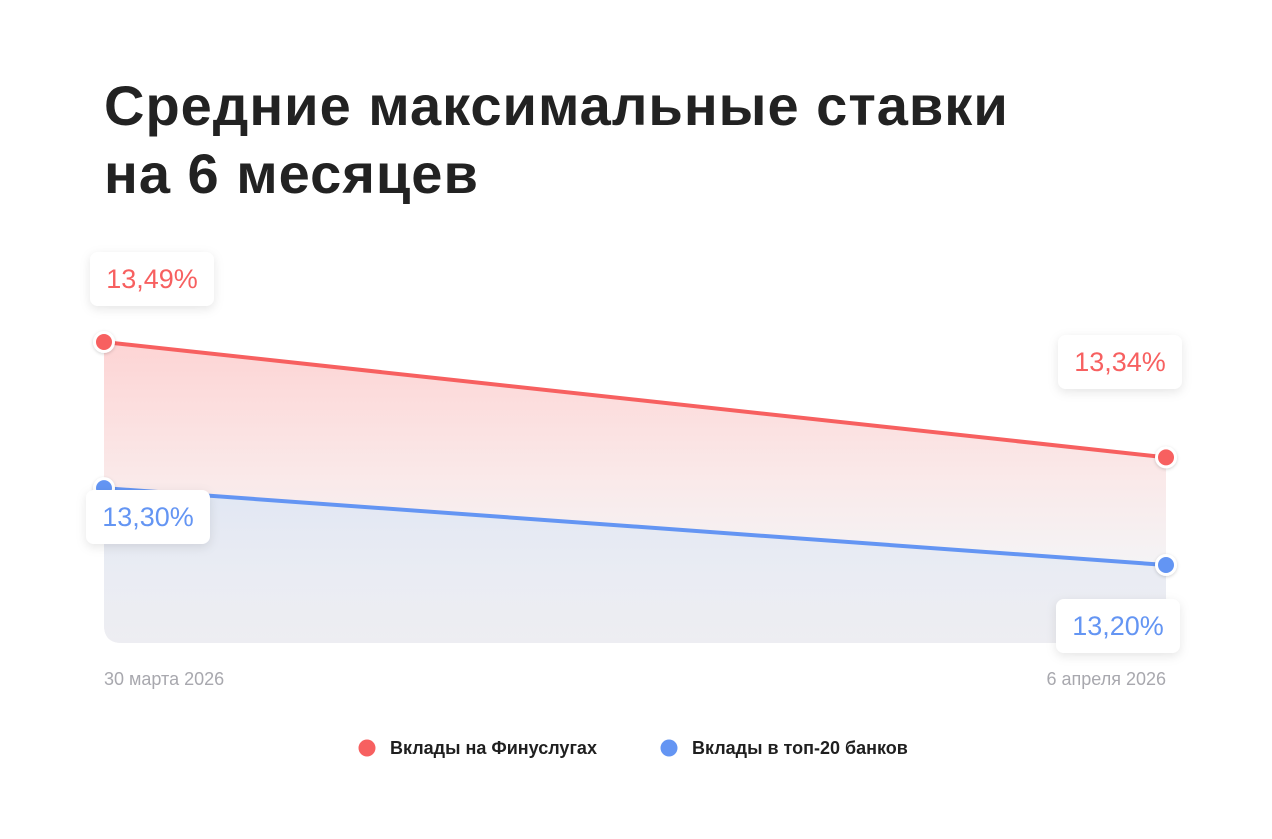  What do you see at coordinates (1107, 679) in the screenshot?
I see `x-tick-label-end: 6 апреля 2026` at bounding box center [1107, 679].